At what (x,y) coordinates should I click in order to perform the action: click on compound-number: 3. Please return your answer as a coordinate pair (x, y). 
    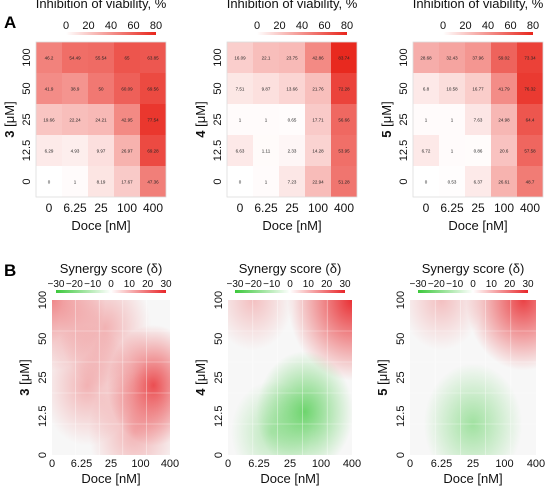
    Looking at the image, I should click on (24, 390).